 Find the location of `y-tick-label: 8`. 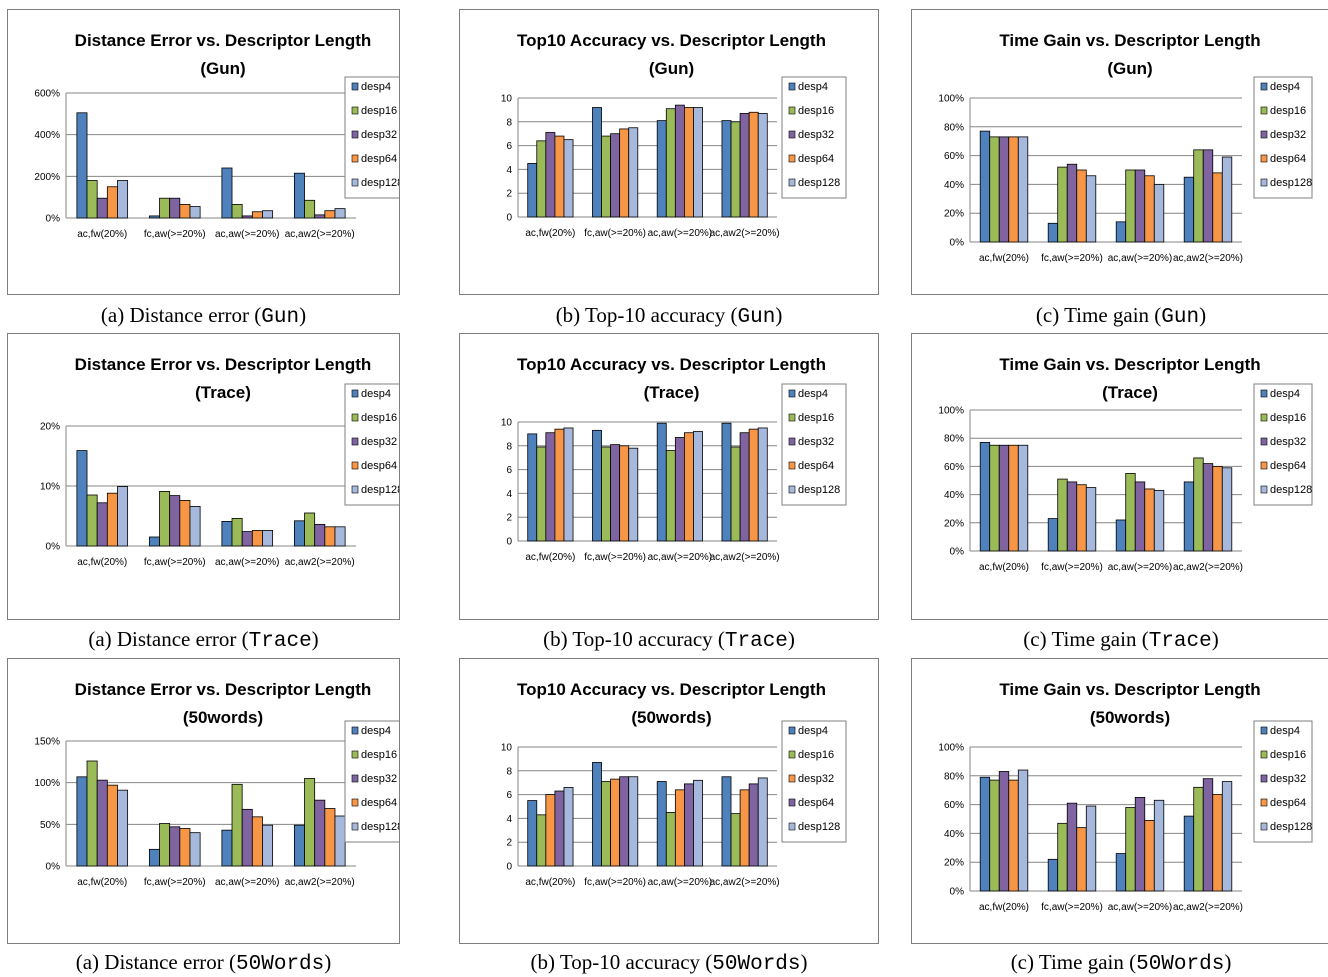

y-tick-label: 8 is located at coordinates (509, 122).